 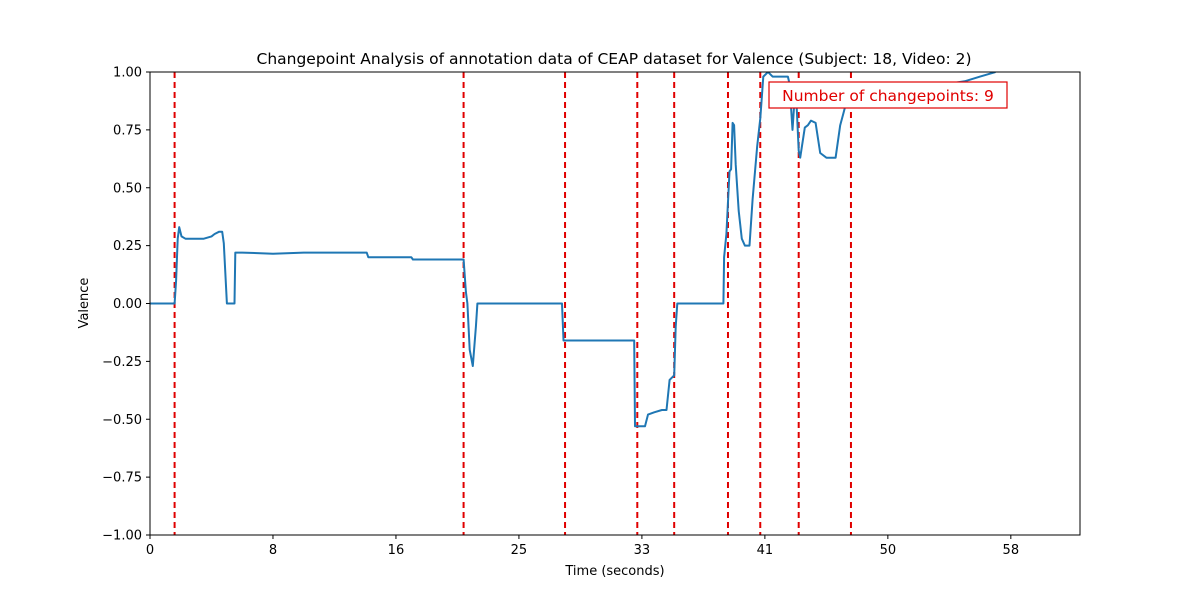 I want to click on y-tick-label: 0.25, so click(x=127, y=246).